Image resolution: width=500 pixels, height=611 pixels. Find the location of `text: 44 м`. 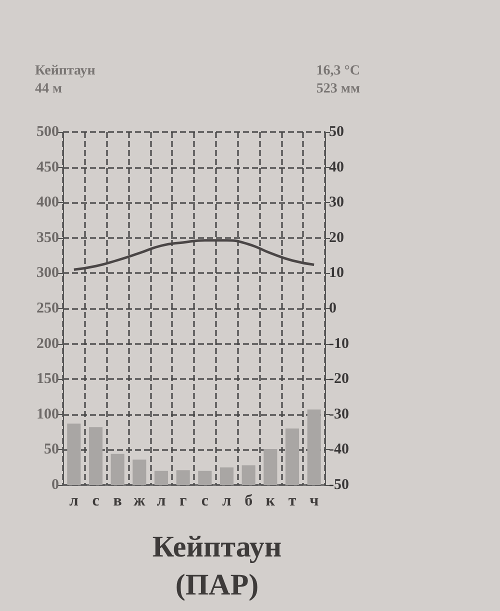

text: 44 м is located at coordinates (48, 89).